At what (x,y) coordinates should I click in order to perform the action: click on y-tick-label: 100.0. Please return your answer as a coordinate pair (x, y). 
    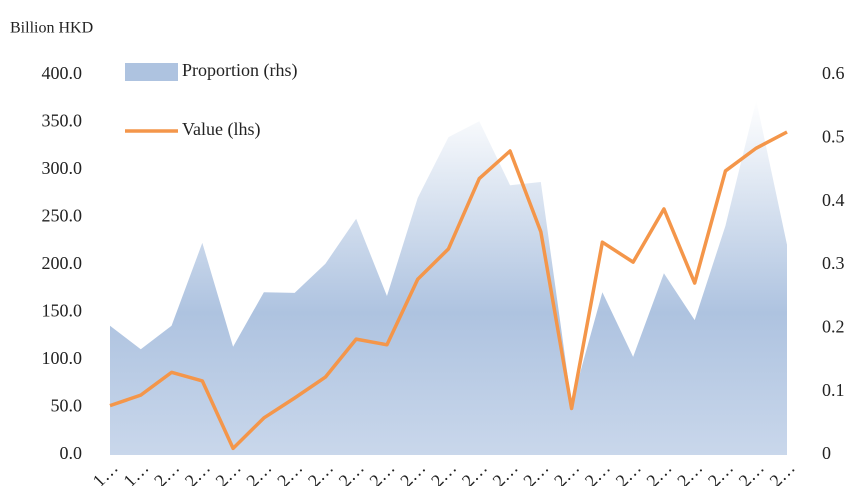
    Looking at the image, I should click on (62, 358).